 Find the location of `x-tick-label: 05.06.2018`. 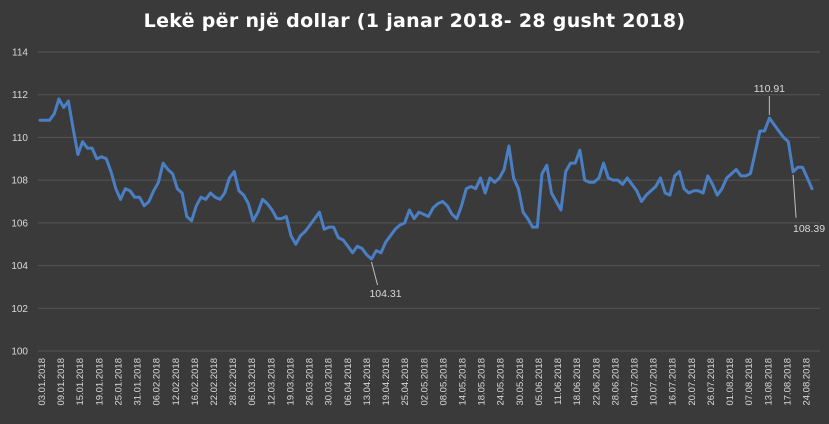

x-tick-label: 05.06.2018 is located at coordinates (539, 382).